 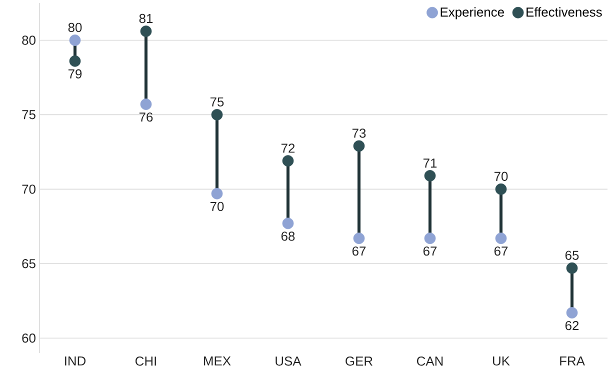 What do you see at coordinates (564, 12) in the screenshot?
I see `legend-label: Effectiveness` at bounding box center [564, 12].